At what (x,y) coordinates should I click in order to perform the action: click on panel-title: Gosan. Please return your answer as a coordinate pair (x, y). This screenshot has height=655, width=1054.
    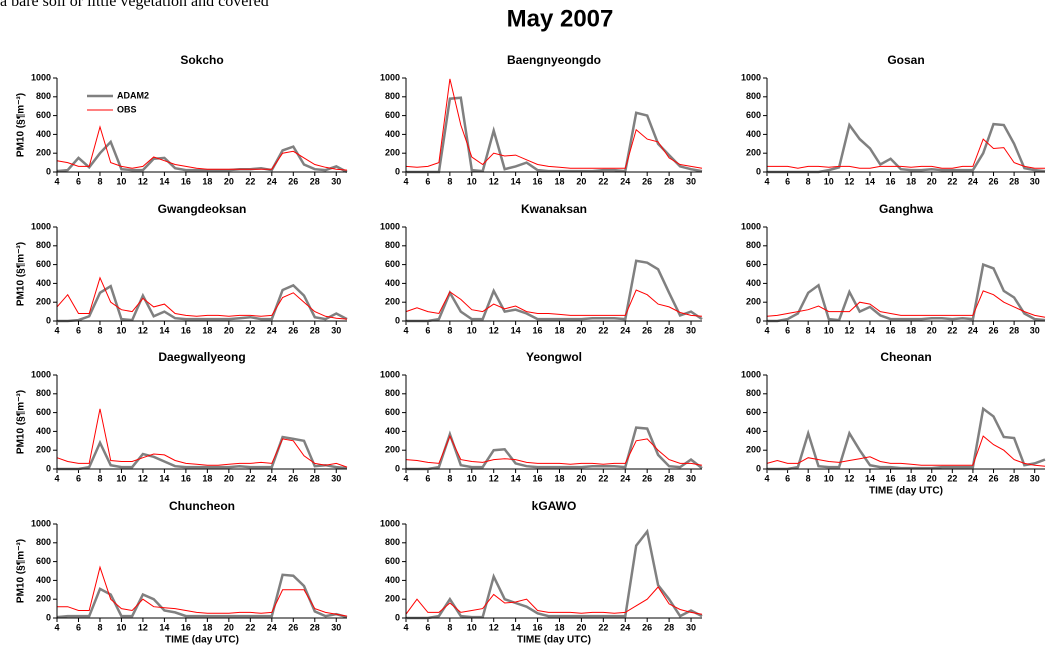
    Looking at the image, I should click on (905, 60).